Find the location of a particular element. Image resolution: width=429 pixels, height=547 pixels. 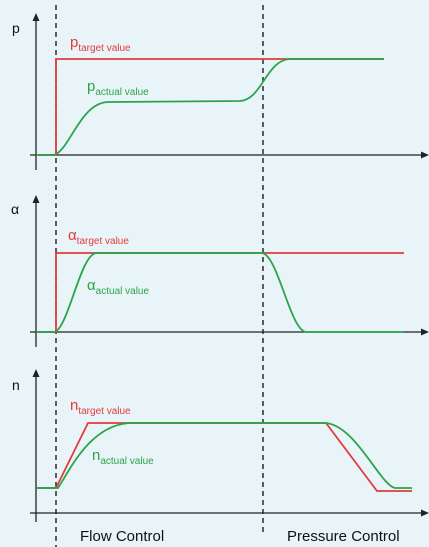

angle-actual-label: αactual value is located at coordinates (118, 287).